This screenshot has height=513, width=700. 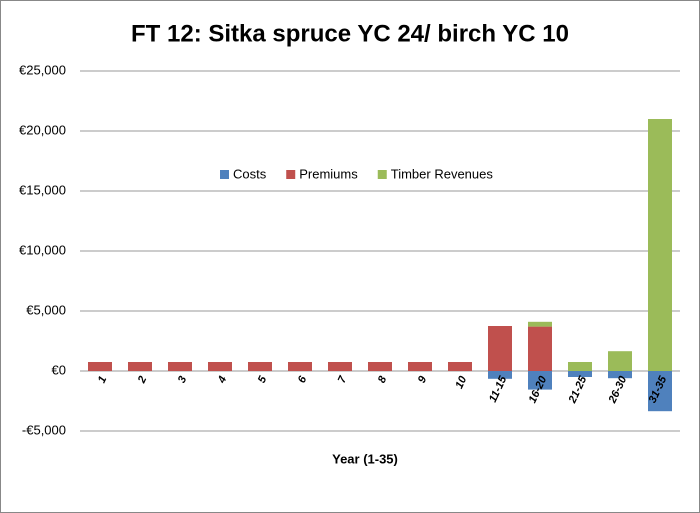 I want to click on x-tick-label: 1, so click(x=102, y=379).